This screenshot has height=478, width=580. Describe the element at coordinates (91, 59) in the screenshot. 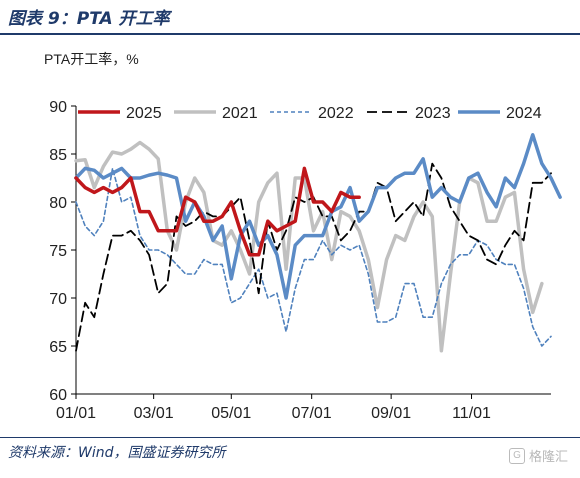

I see `y-axis-unit-label: PTA开工率，%` at that location.